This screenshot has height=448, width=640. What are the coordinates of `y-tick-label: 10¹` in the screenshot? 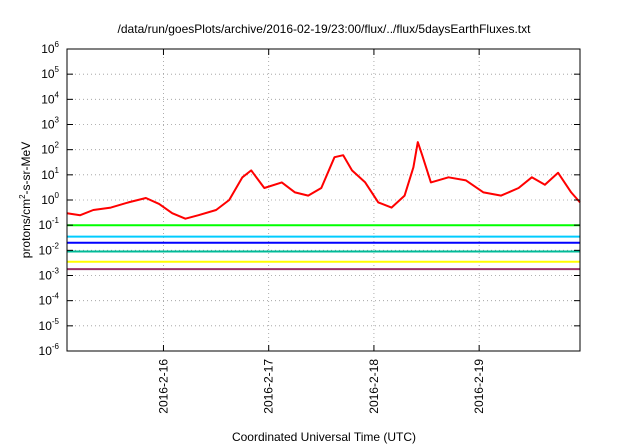 It's located at (50, 174).